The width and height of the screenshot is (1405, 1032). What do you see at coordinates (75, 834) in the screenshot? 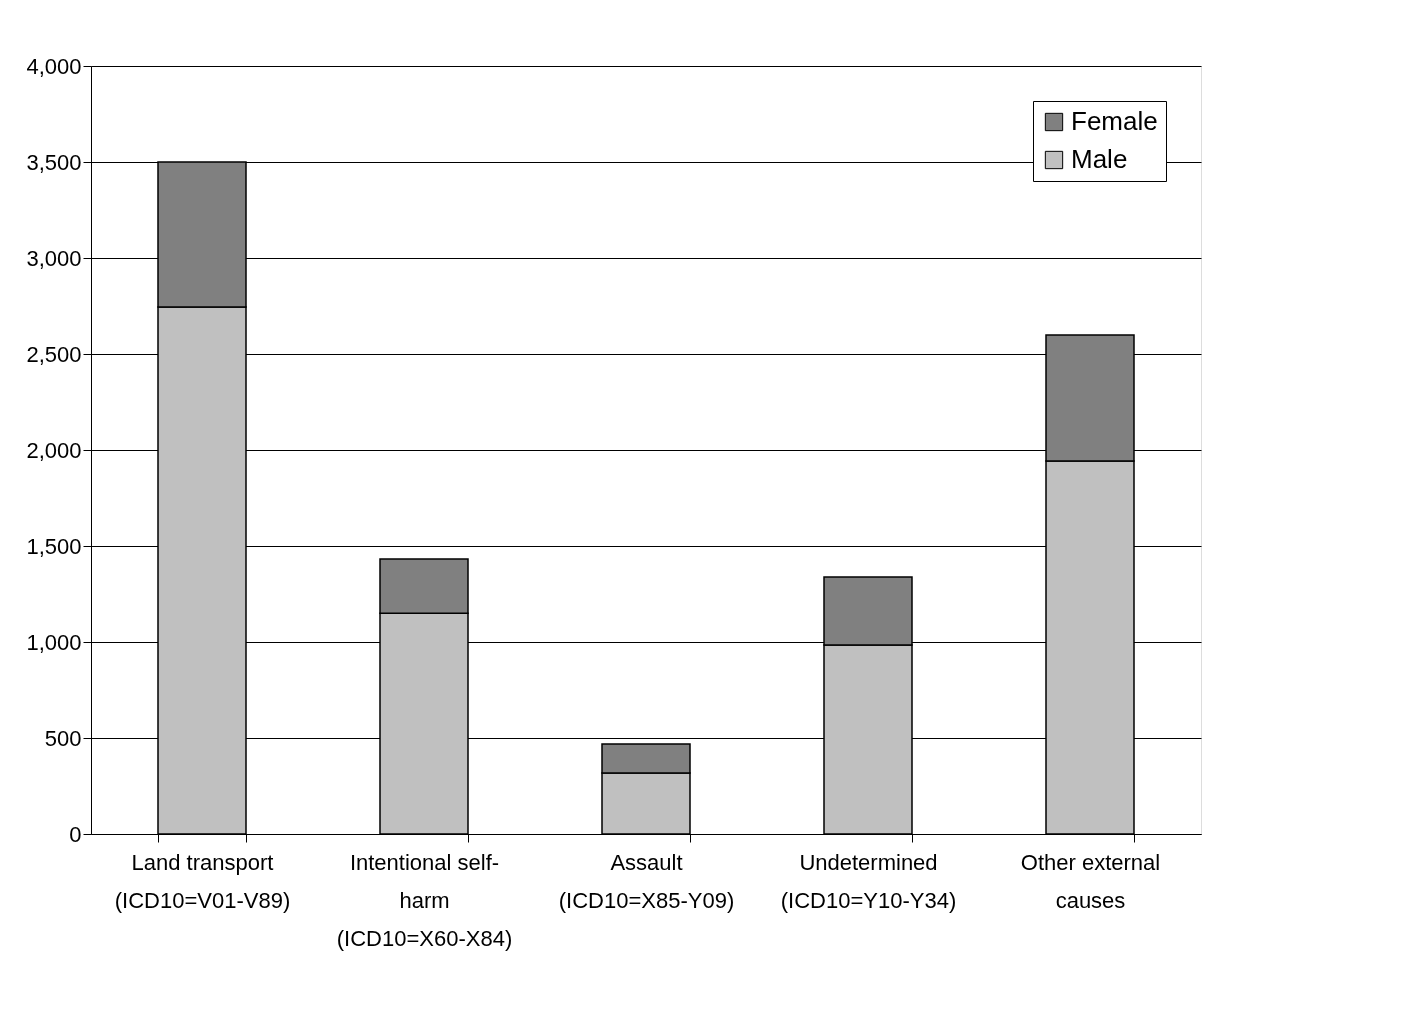
I see `y-tick-label: 0` at bounding box center [75, 834].